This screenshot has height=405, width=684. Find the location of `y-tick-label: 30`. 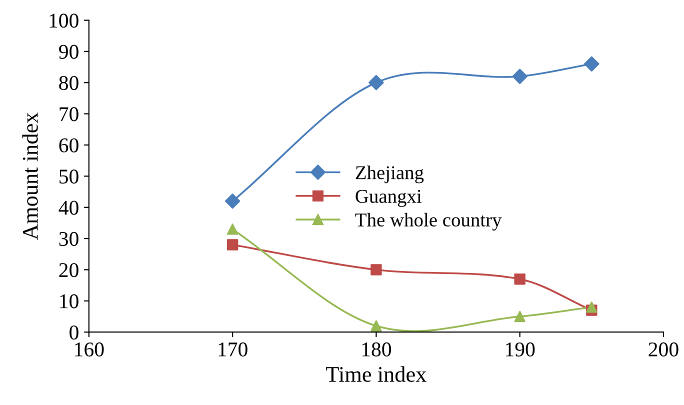

y-tick-label: 30 is located at coordinates (68, 239).